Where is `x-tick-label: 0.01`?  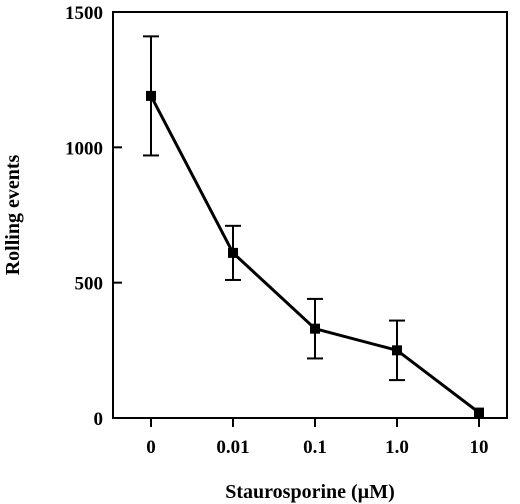
x-tick-label: 0.01 is located at coordinates (232, 447).